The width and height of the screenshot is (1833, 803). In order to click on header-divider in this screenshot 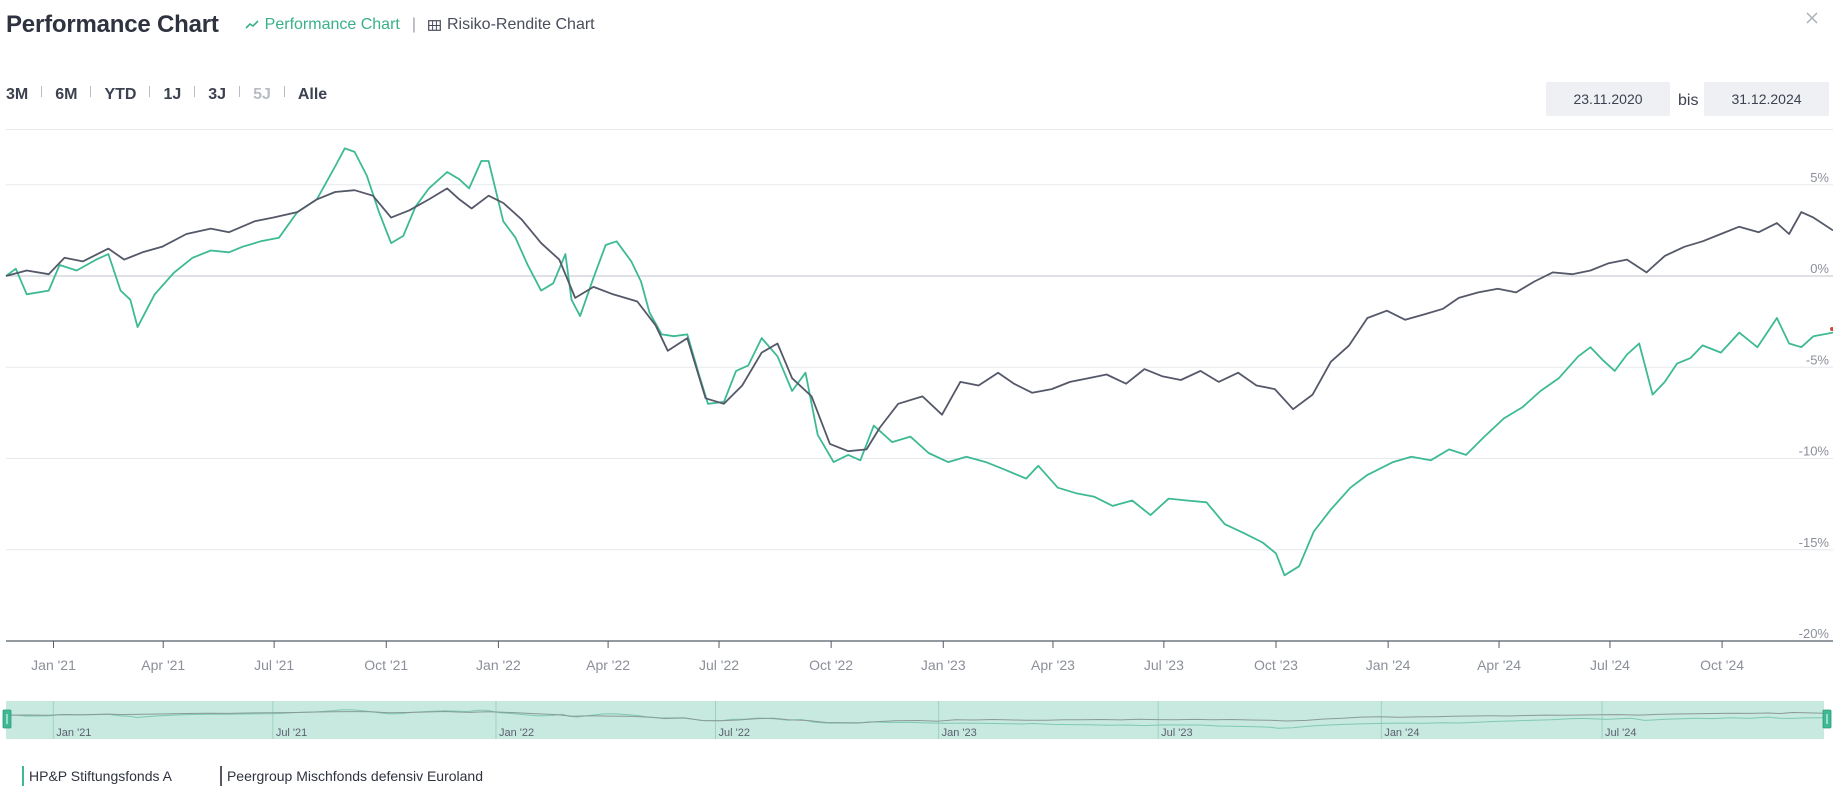, I will do `click(919, 129)`.